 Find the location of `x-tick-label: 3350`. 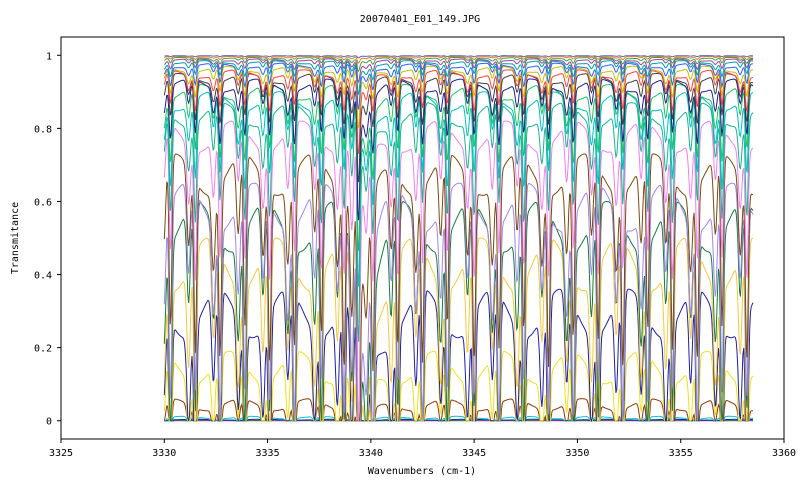

x-tick-label: 3350 is located at coordinates (577, 453).